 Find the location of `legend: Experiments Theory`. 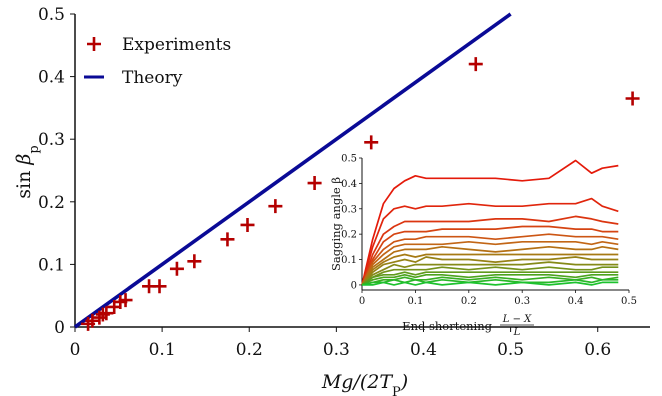

legend: Experiments Theory is located at coordinates (157, 61).